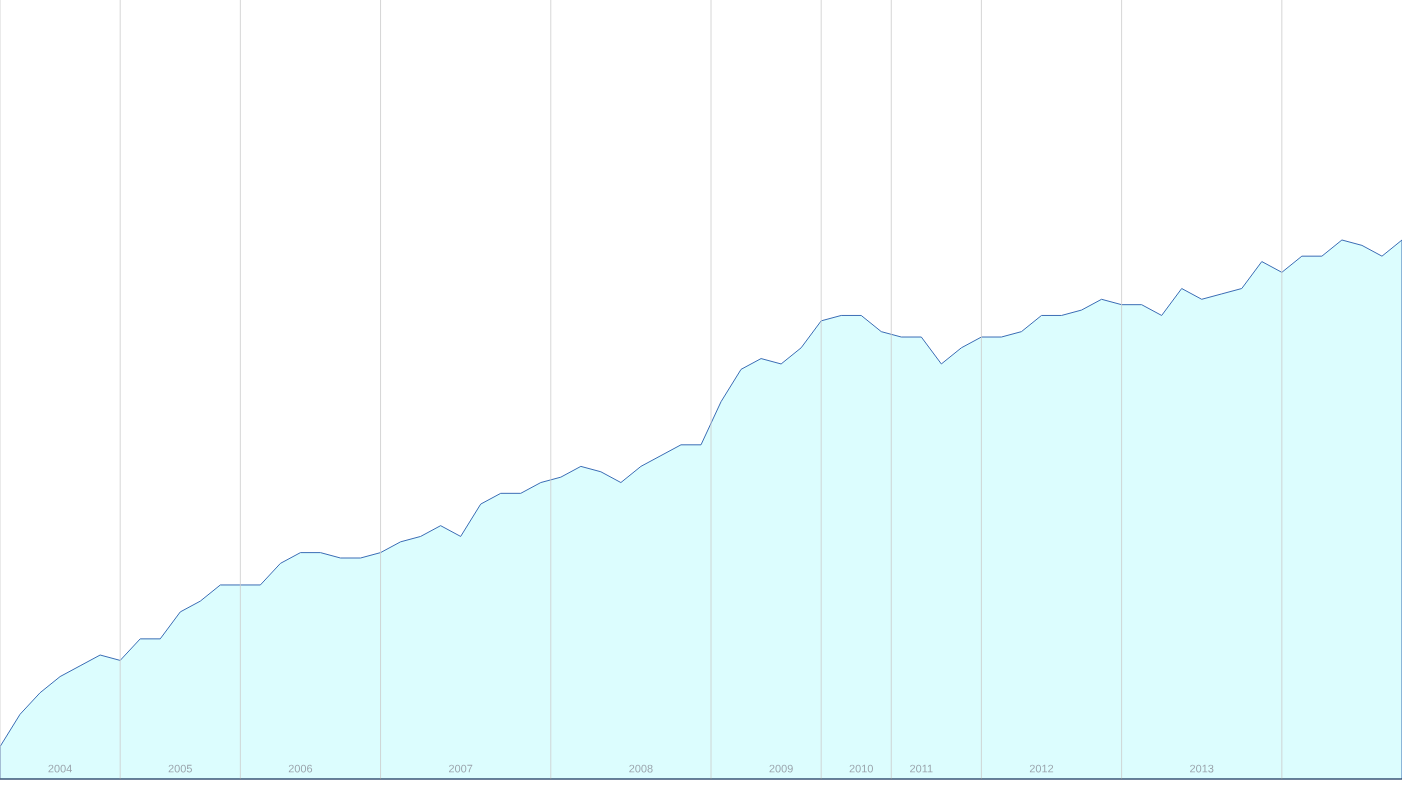 The height and width of the screenshot is (787, 1402). What do you see at coordinates (461, 768) in the screenshot?
I see `x-tick-label: 2007` at bounding box center [461, 768].